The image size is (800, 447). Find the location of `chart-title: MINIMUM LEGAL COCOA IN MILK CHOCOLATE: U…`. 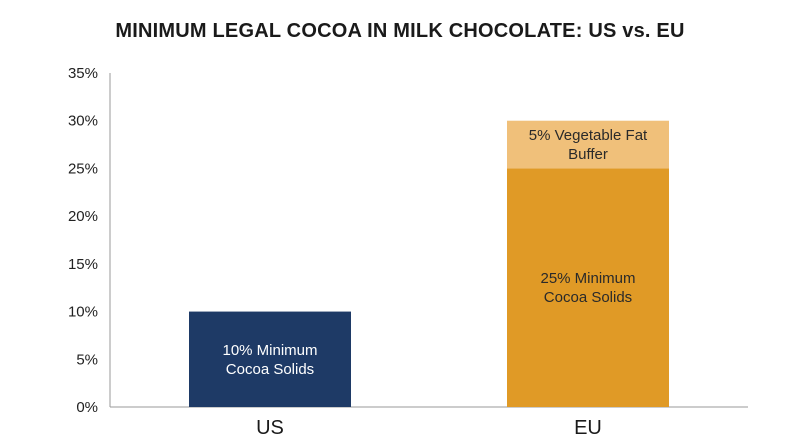

chart-title: MINIMUM LEGAL COCOA IN MILK CHOCOLATE: U… is located at coordinates (400, 31).